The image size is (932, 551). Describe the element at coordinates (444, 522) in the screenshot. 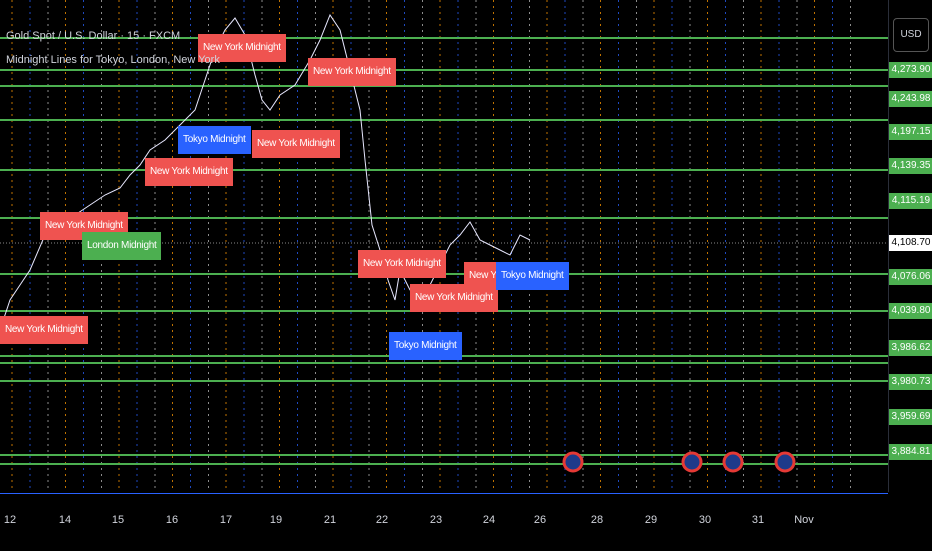

I see `time-axis: 12 14 15 16 17 19 21 22 23 24 26 28 29 30 31 Nov` at that location.